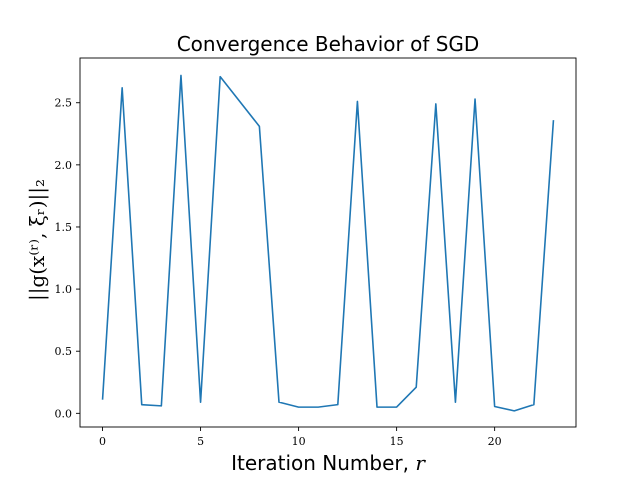 This screenshot has width=640, height=480. I want to click on x-axis-label-variable: r, so click(420, 463).